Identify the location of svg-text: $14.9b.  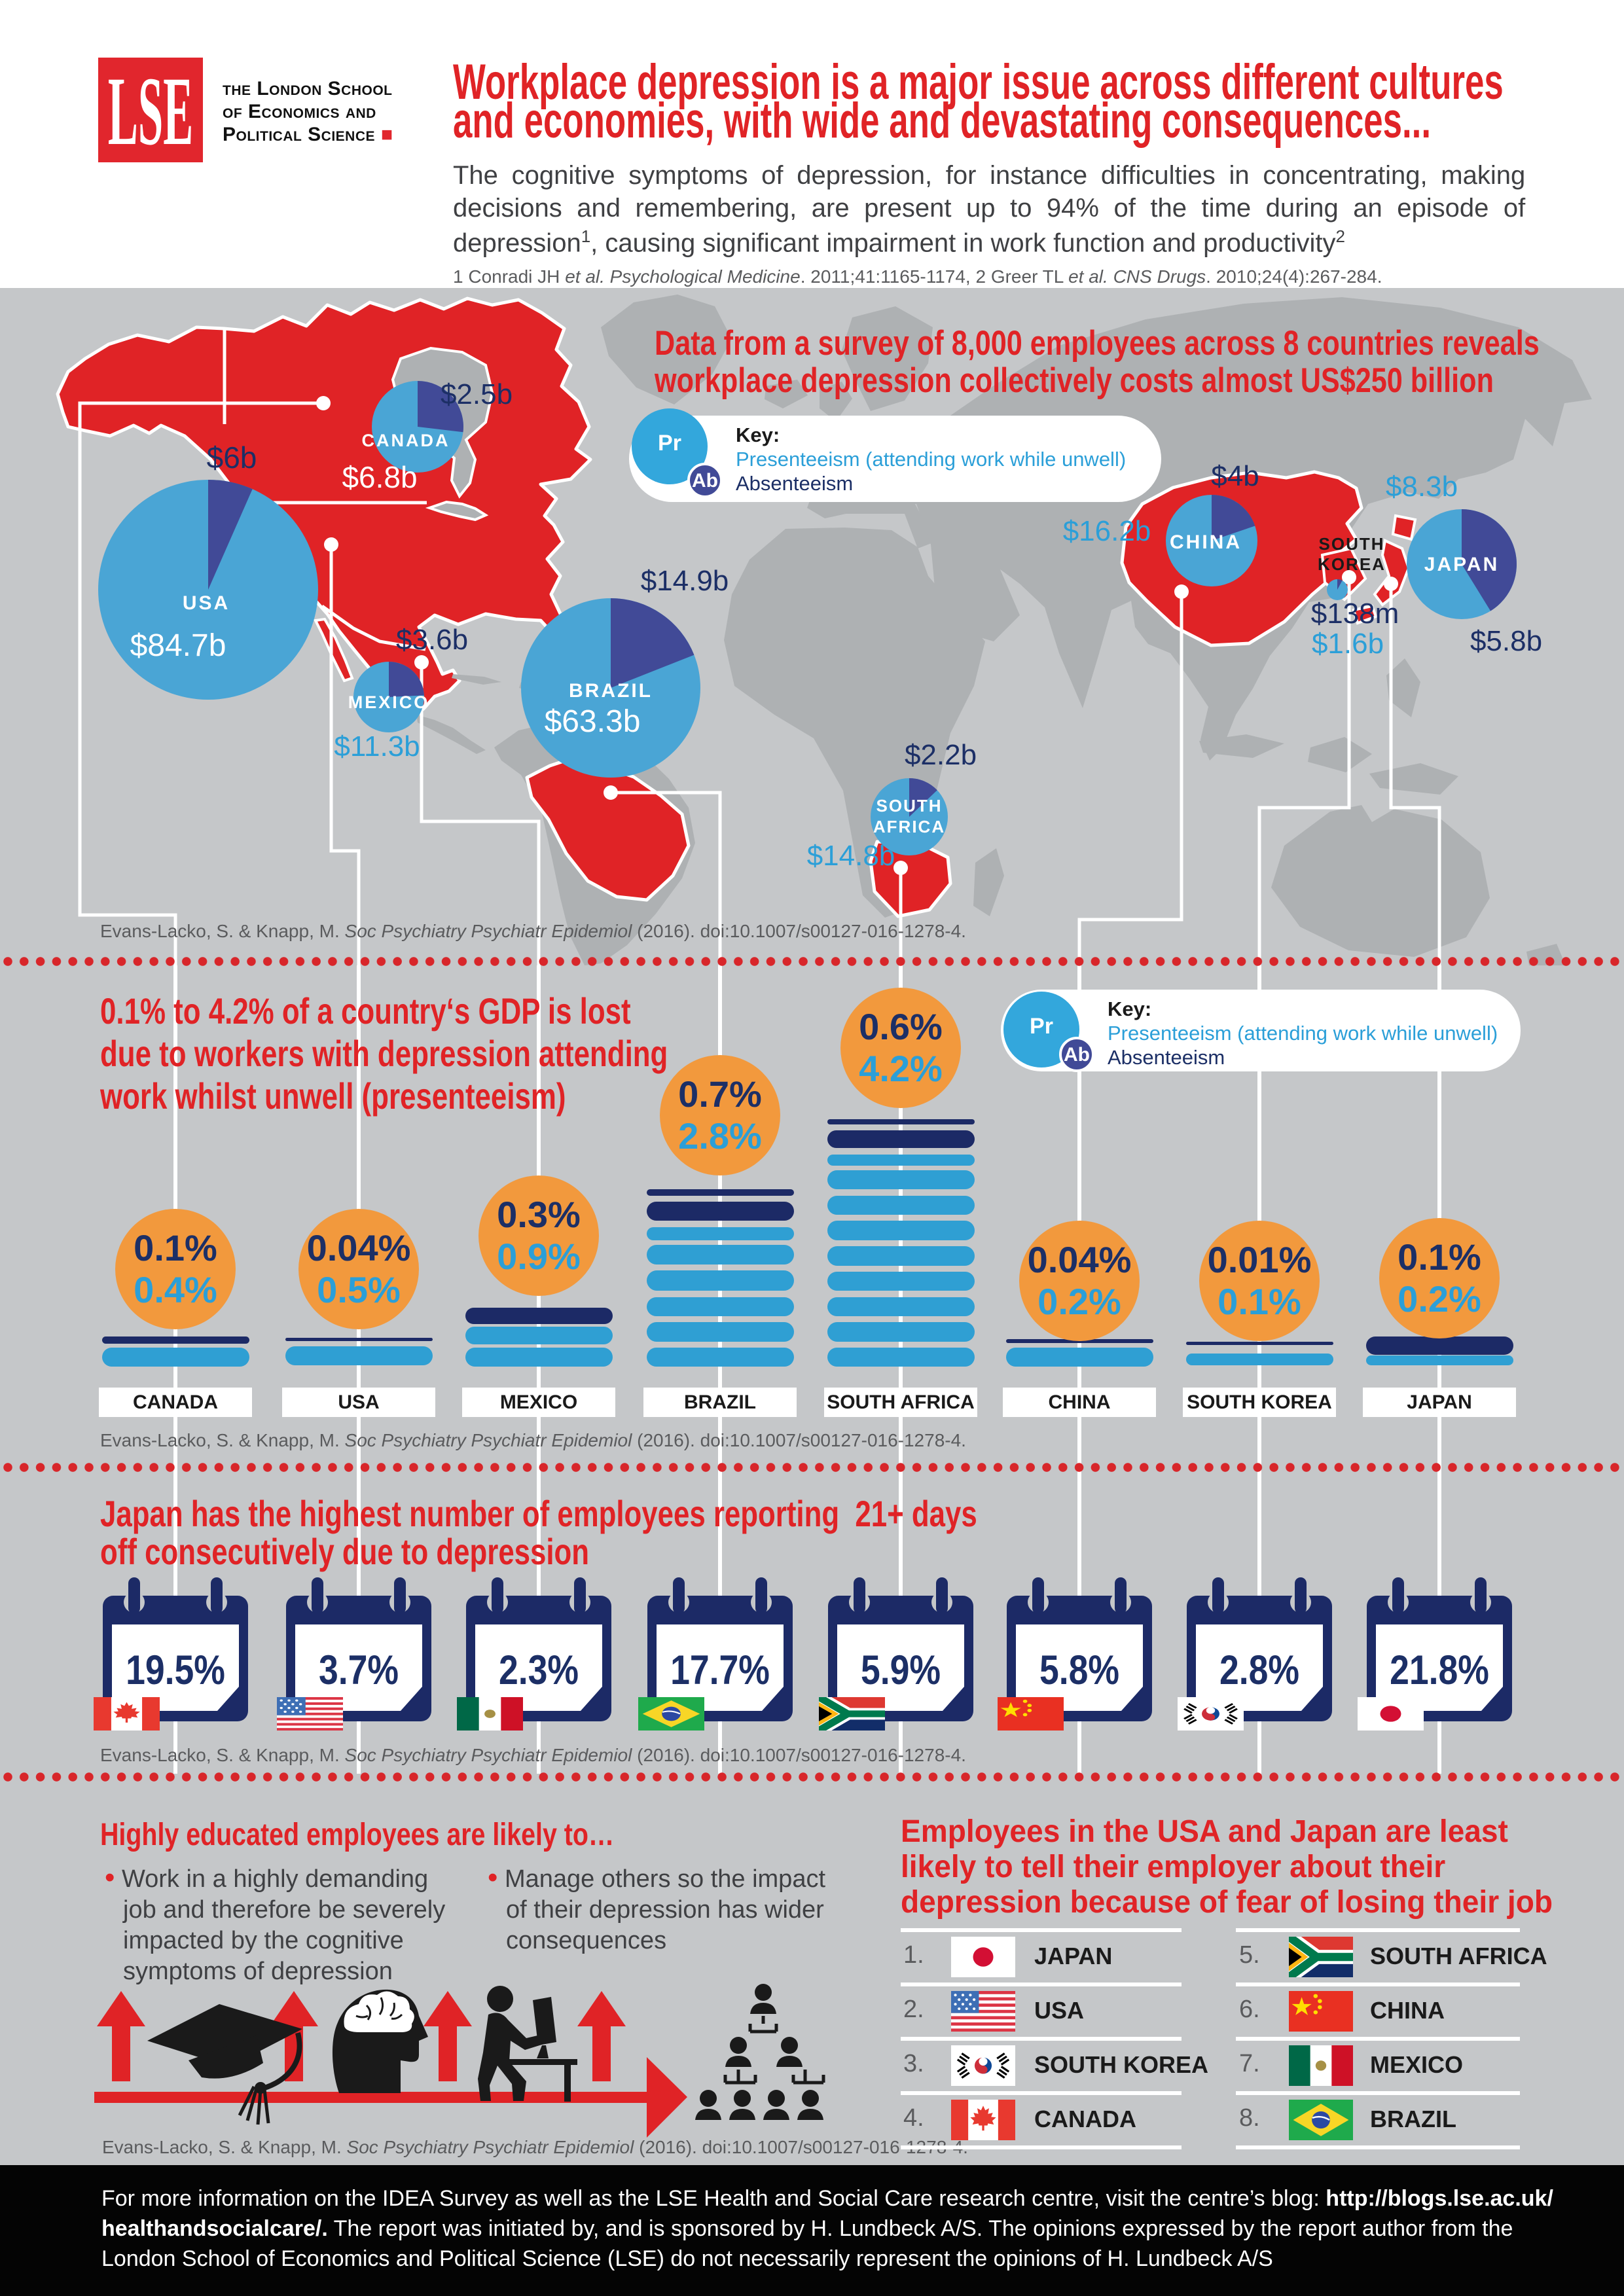
(685, 581).